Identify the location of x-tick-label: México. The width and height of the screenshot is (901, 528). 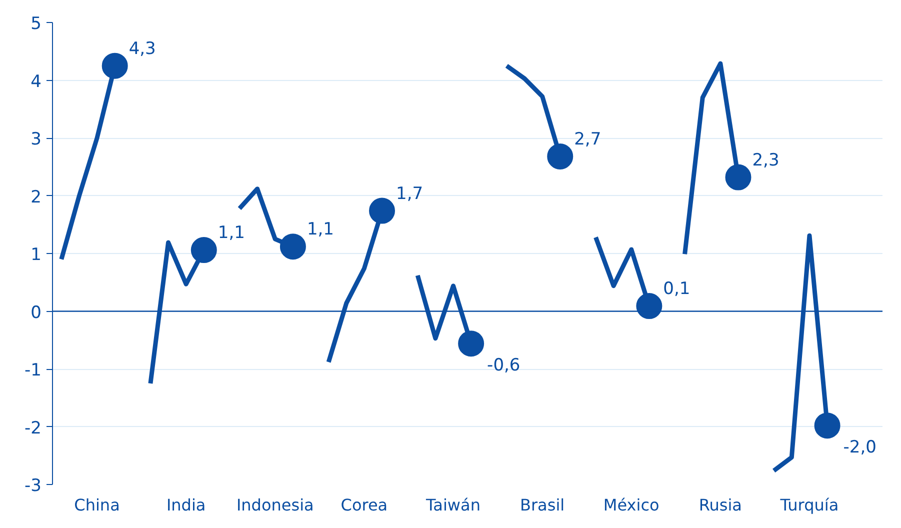
(631, 505).